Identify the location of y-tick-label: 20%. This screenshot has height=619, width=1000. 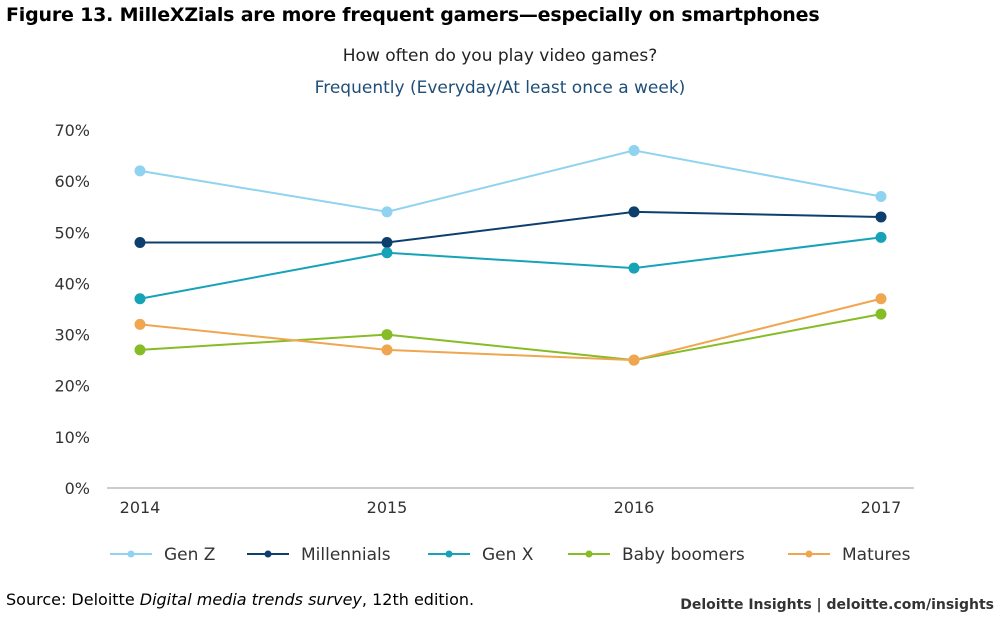
(72, 386).